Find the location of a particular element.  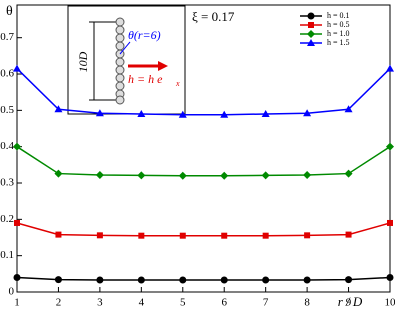

y-tick-label: 0.1 is located at coordinates (7, 255).